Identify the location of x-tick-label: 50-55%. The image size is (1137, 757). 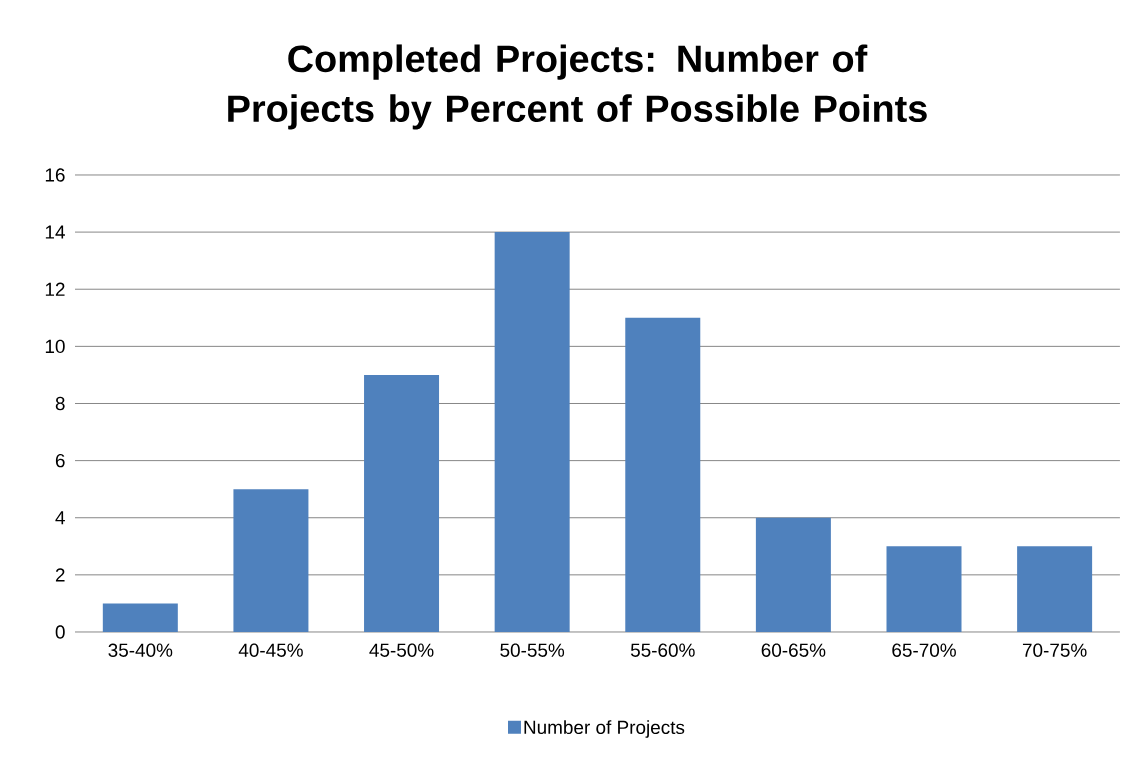
(532, 650).